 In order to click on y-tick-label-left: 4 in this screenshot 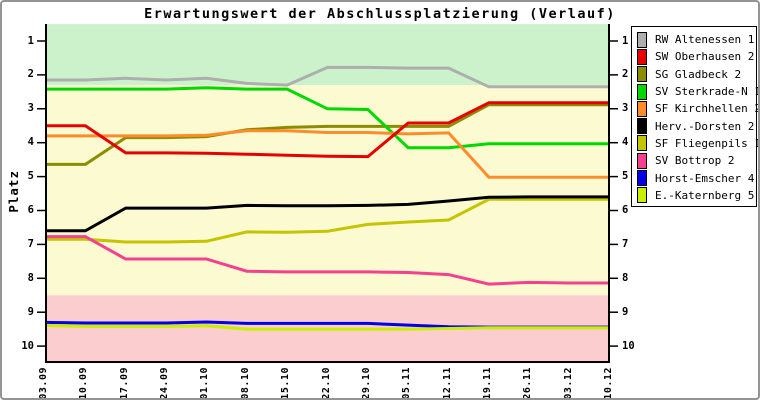, I will do `click(30, 142)`.